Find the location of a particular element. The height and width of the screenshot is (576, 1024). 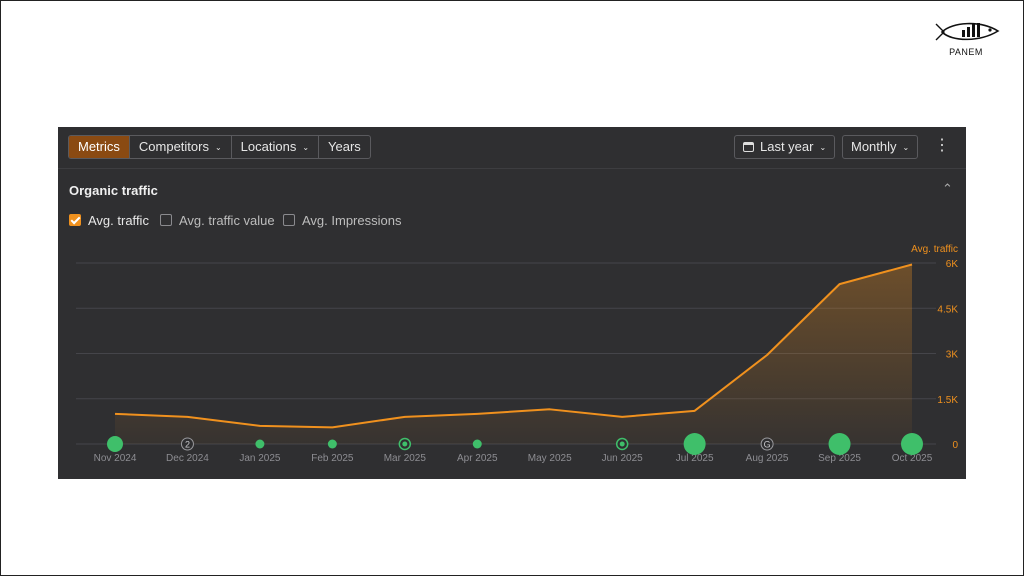

metric-avg-traffic-value: Avg. traffic value is located at coordinates (217, 220).